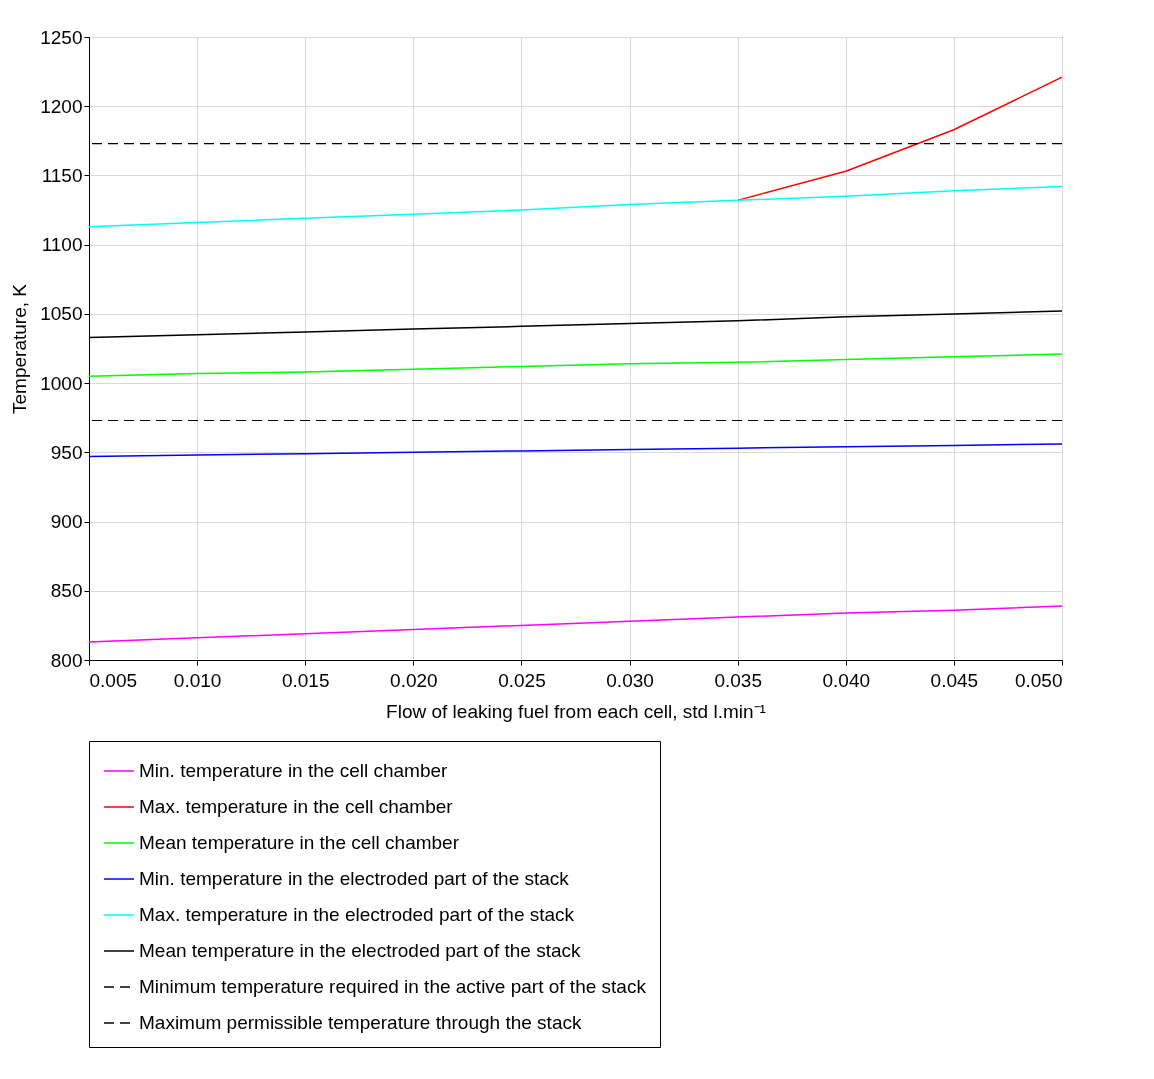  Describe the element at coordinates (299, 842) in the screenshot. I see `legend-label: Mean temperature in the cell chamber` at that location.